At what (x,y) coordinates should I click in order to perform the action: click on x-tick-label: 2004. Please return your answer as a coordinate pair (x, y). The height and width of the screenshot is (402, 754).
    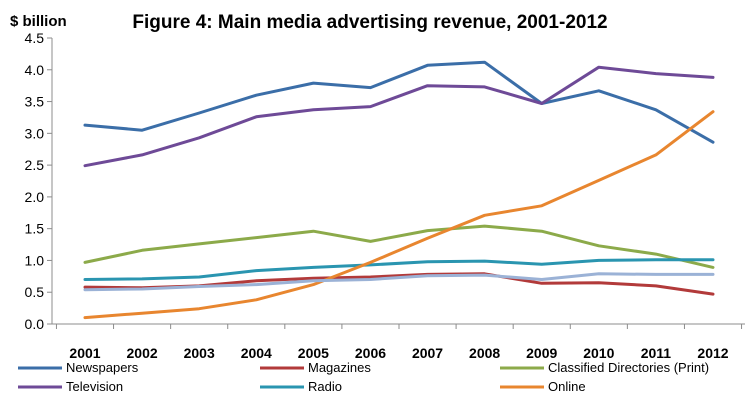
    Looking at the image, I should click on (256, 353).